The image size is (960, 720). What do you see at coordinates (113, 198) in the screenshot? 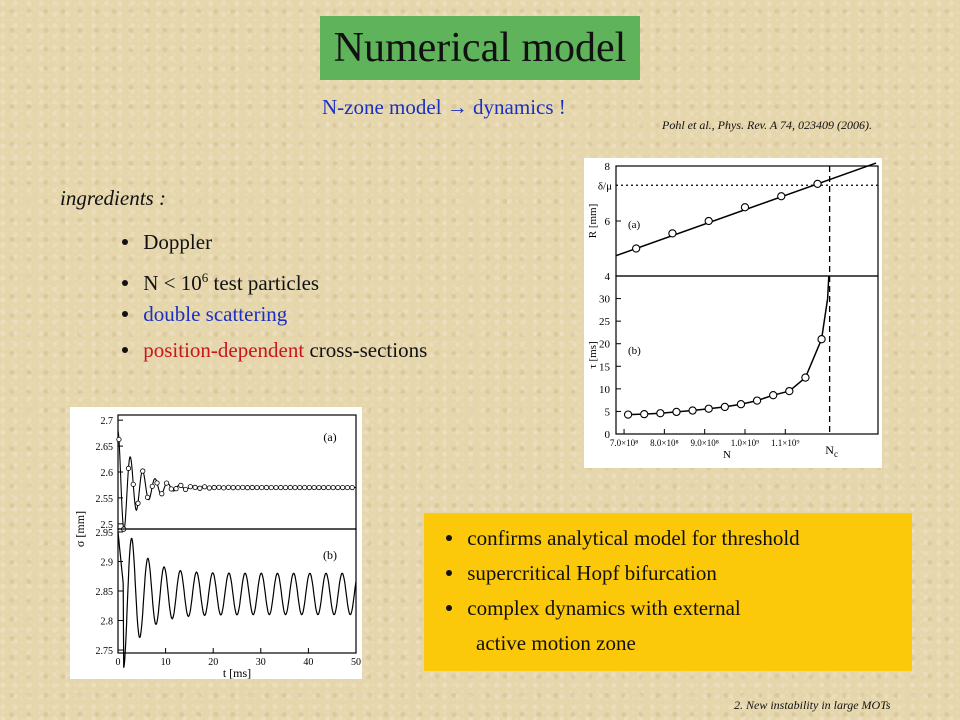
I see `ingredients-label: ingredients :` at bounding box center [113, 198].